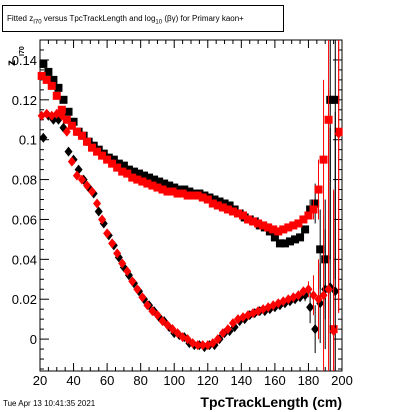  Describe the element at coordinates (159, 22) in the screenshot. I see `title-sub-10: 10` at that location.